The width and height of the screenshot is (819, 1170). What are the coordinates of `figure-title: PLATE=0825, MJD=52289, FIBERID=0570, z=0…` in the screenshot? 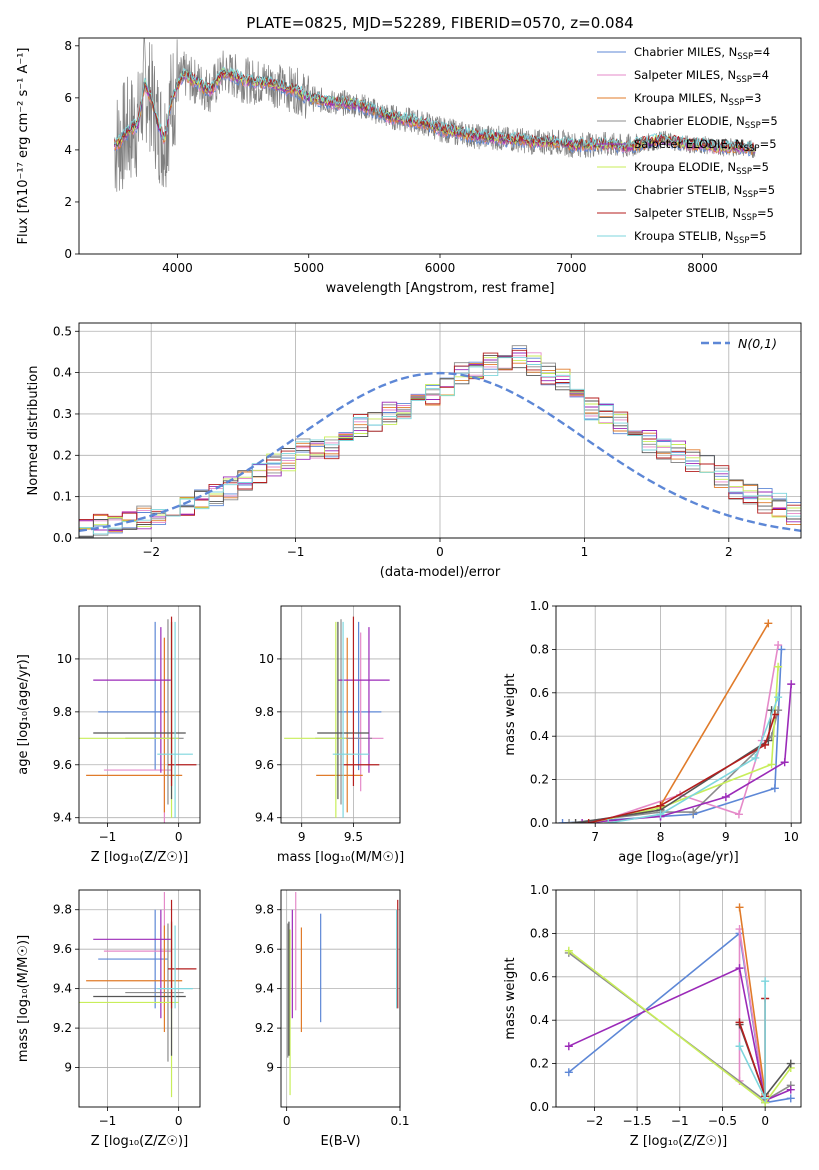 It's located at (439, 23).